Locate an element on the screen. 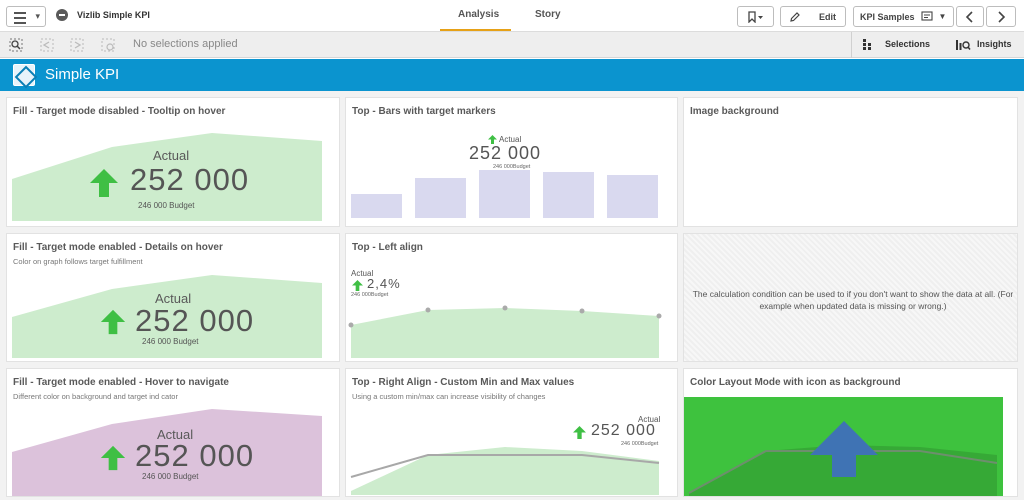 The image size is (1024, 500). bookmarks-button is located at coordinates (755, 16).